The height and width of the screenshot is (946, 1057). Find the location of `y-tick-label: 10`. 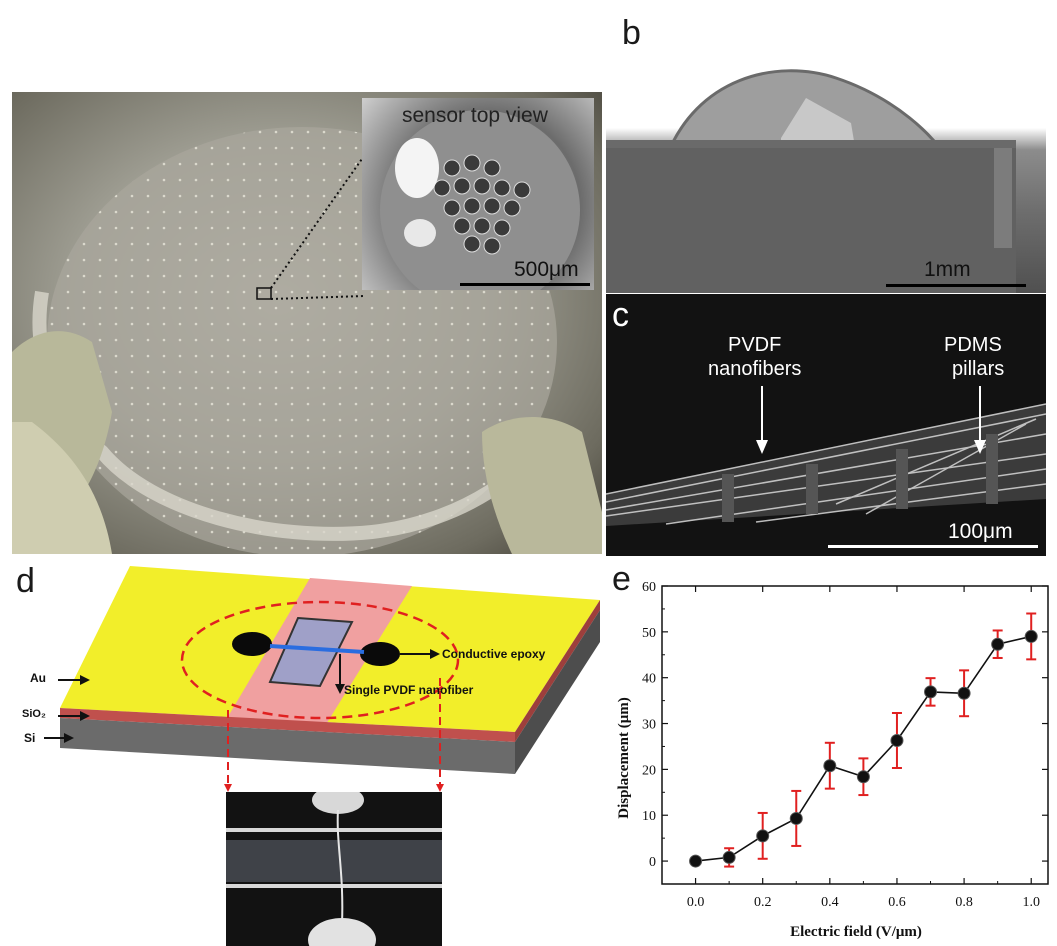

y-tick-label: 10 is located at coordinates (649, 816).